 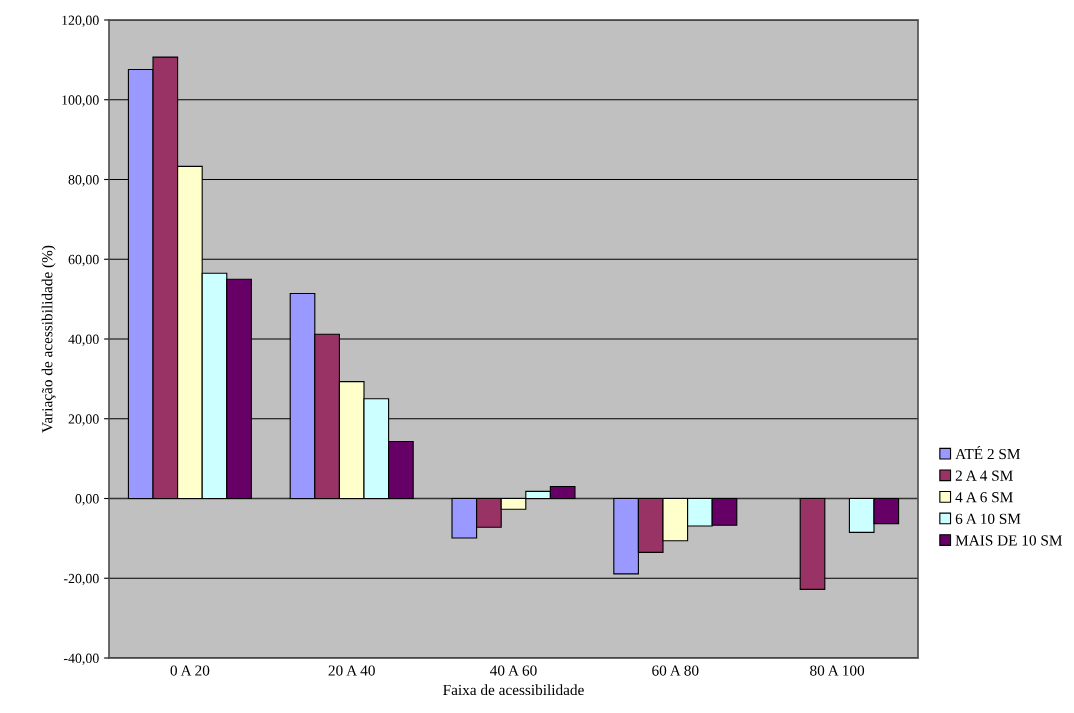 What do you see at coordinates (190, 670) in the screenshot?
I see `x-tick-label: 0 A 20` at bounding box center [190, 670].